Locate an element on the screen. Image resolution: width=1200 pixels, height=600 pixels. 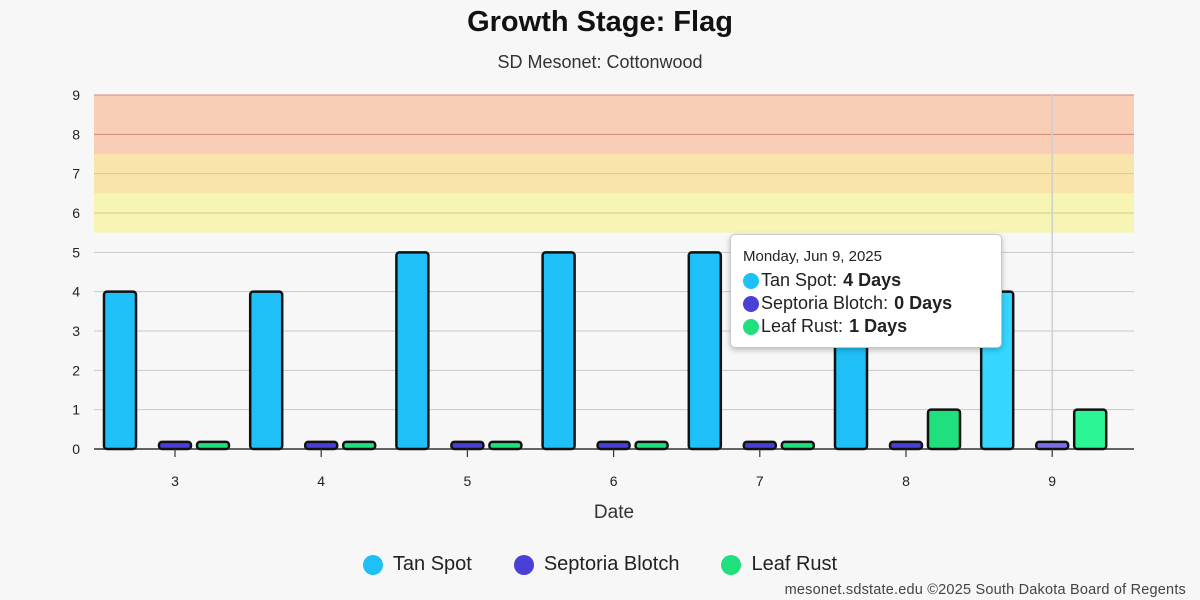
legend: Tan Spot Septoria Blotch Leaf Rust is located at coordinates (600, 564).